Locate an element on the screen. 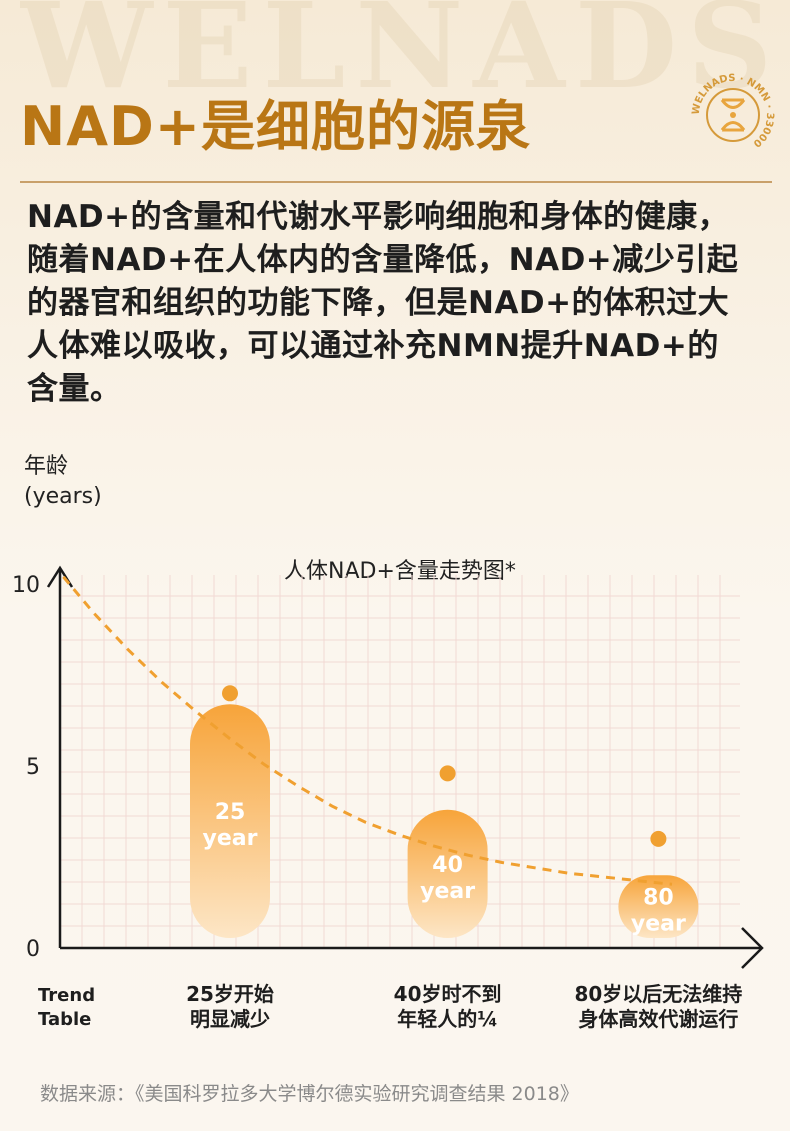  y-axis-label: 年龄 (years) is located at coordinates (63, 482).